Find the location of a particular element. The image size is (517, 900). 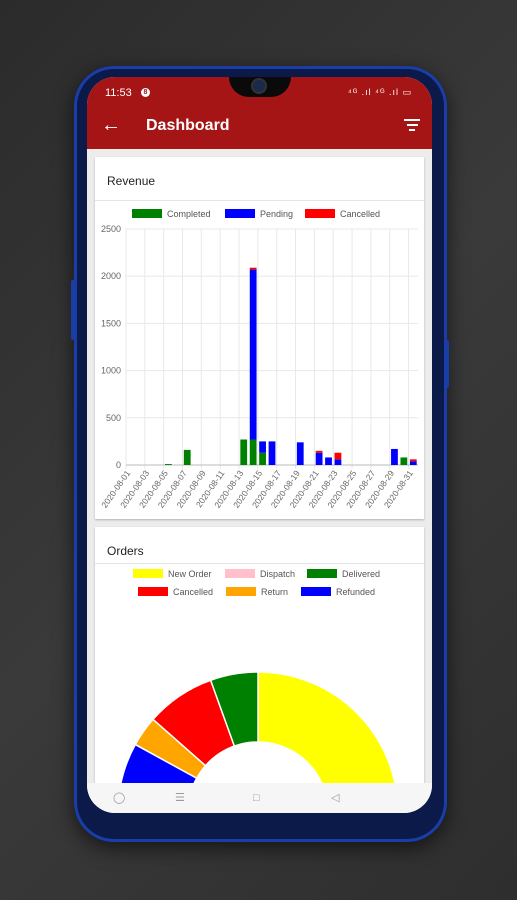

camera-notch is located at coordinates (260, 87).